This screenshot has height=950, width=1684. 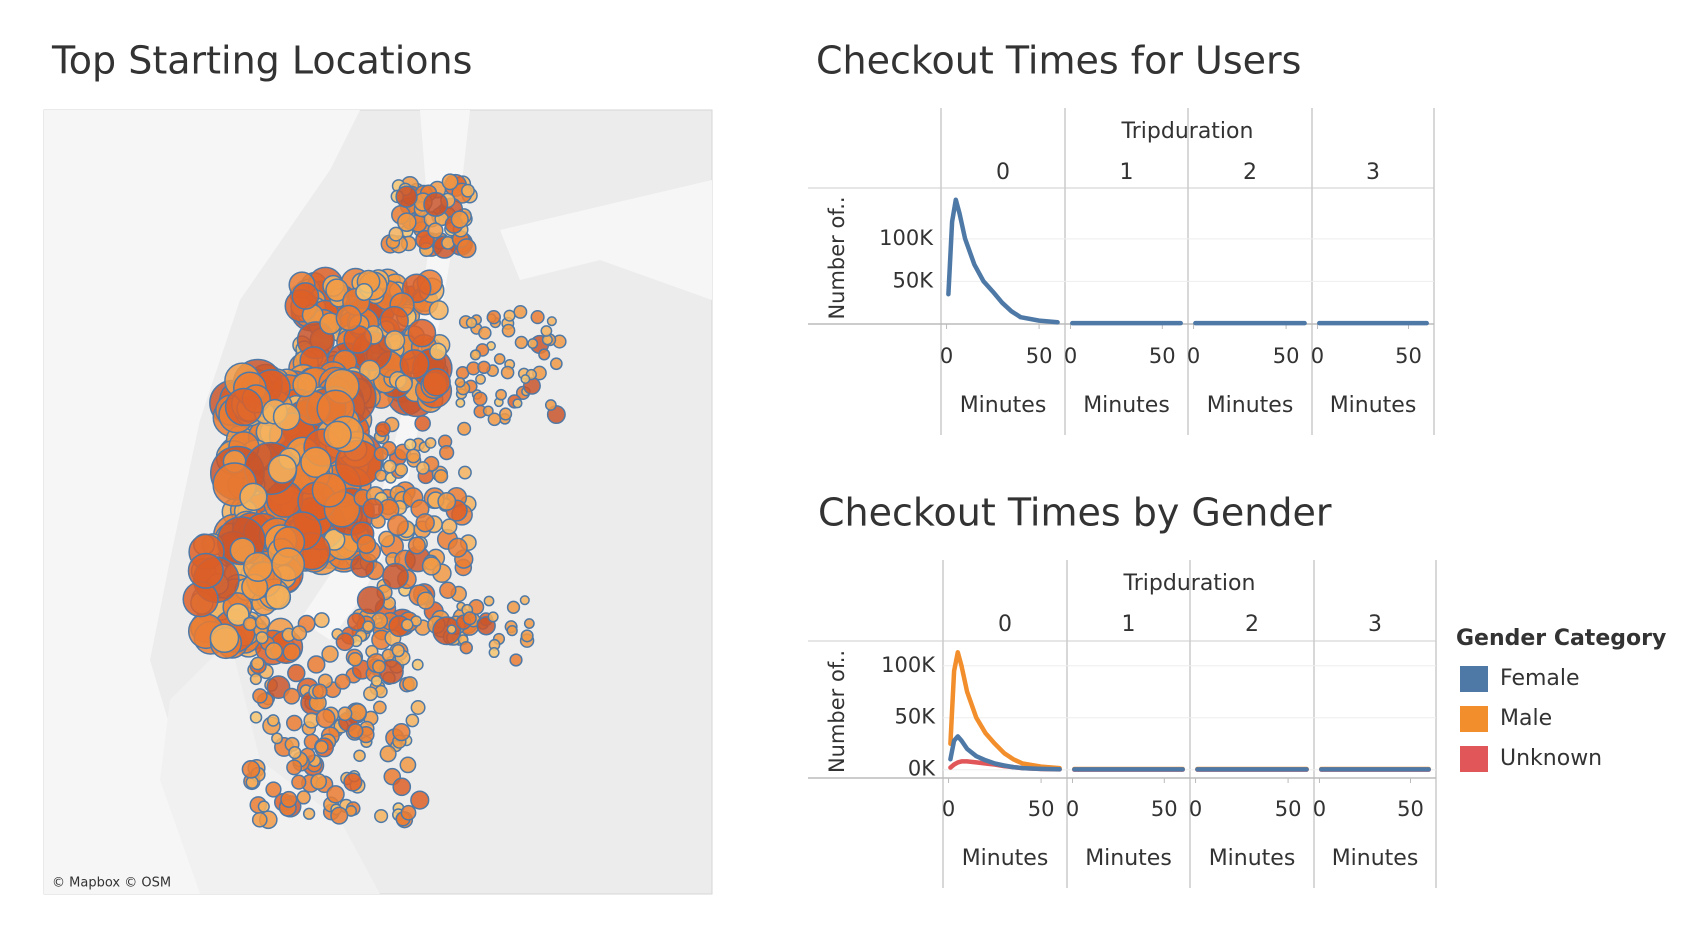 I want to click on y-tick-label: 50K, so click(x=916, y=717).